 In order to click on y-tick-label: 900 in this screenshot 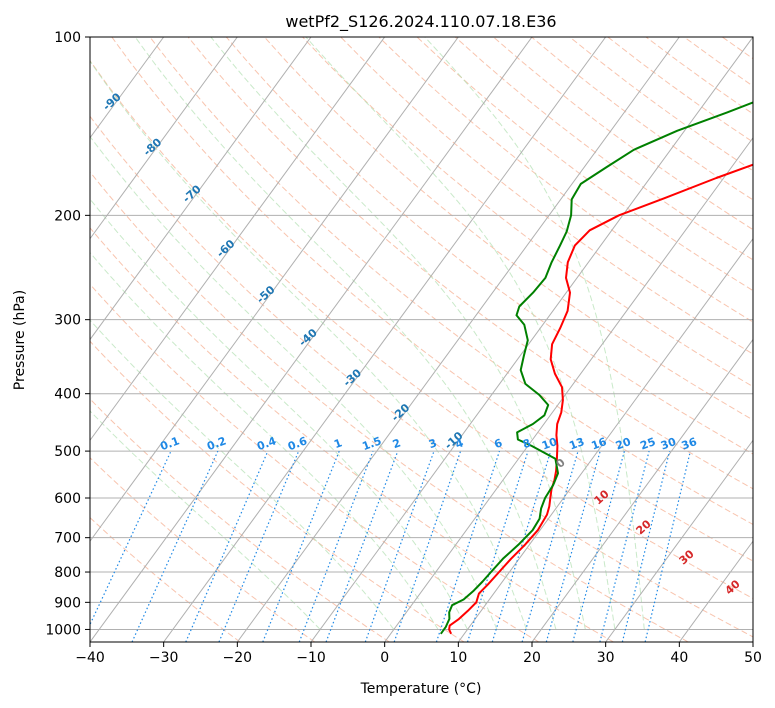, I will do `click(67, 603)`.